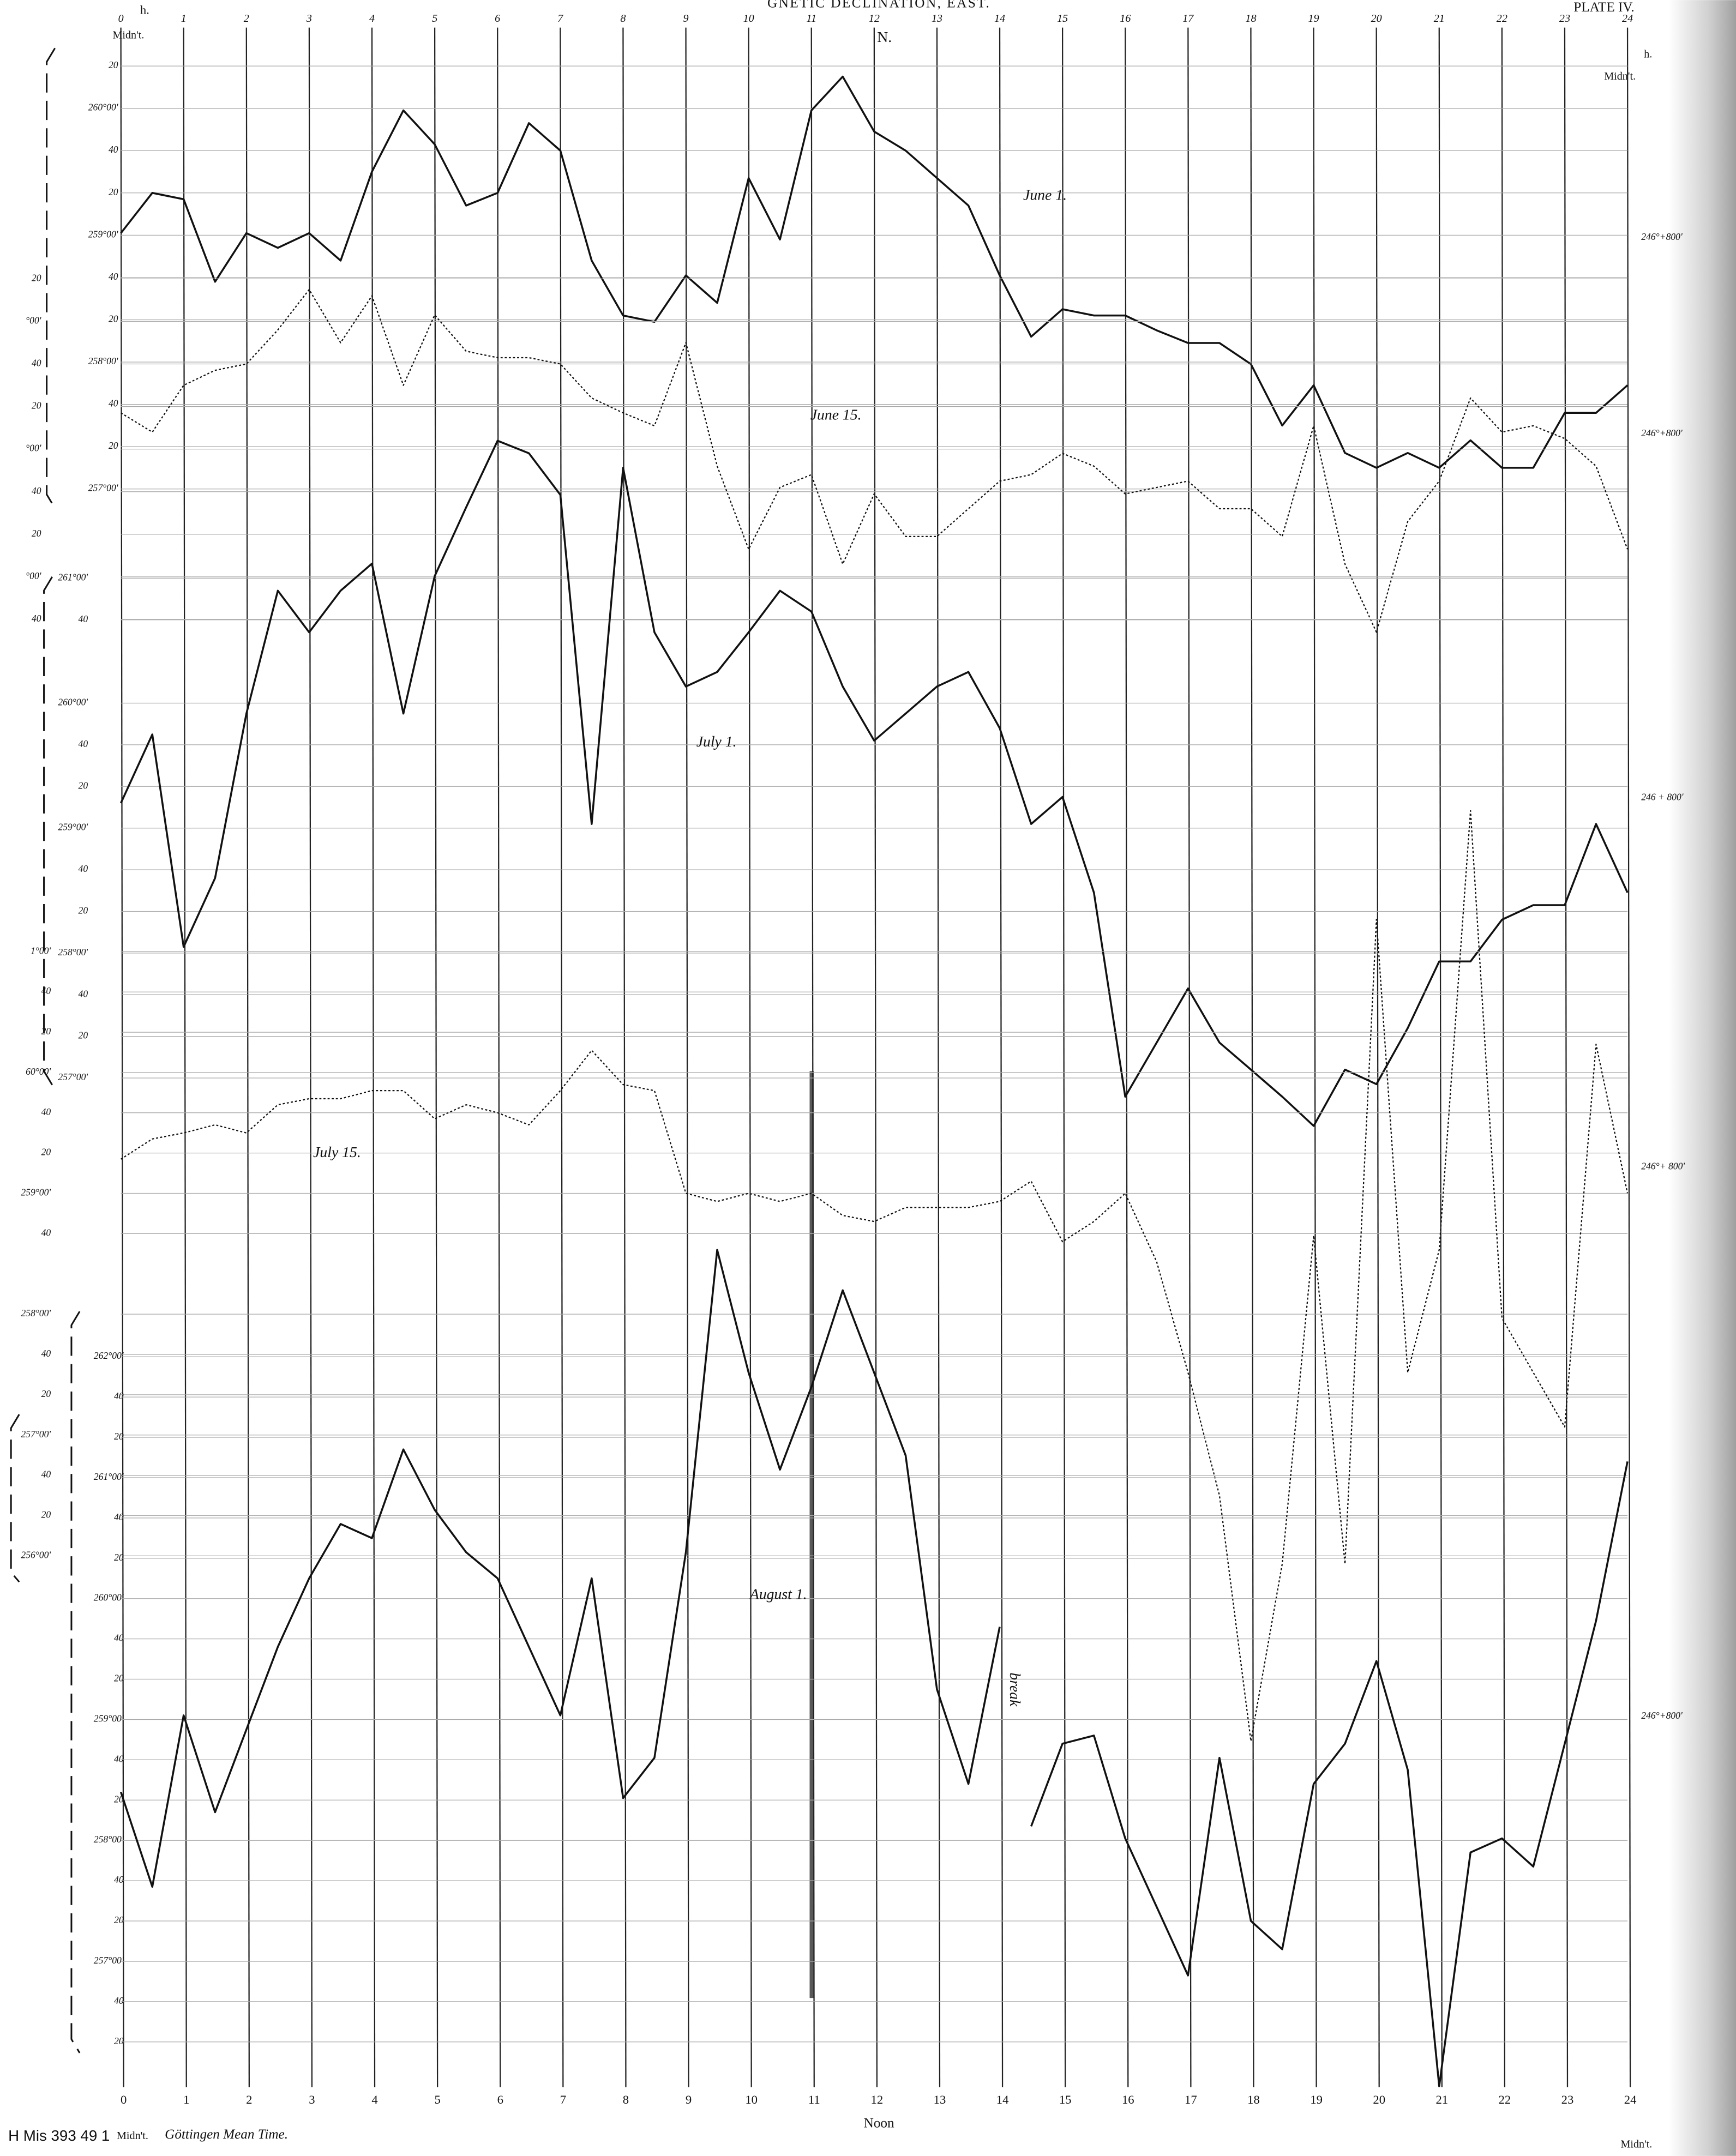  I want to click on x-tick-label: 14, so click(999, 19).